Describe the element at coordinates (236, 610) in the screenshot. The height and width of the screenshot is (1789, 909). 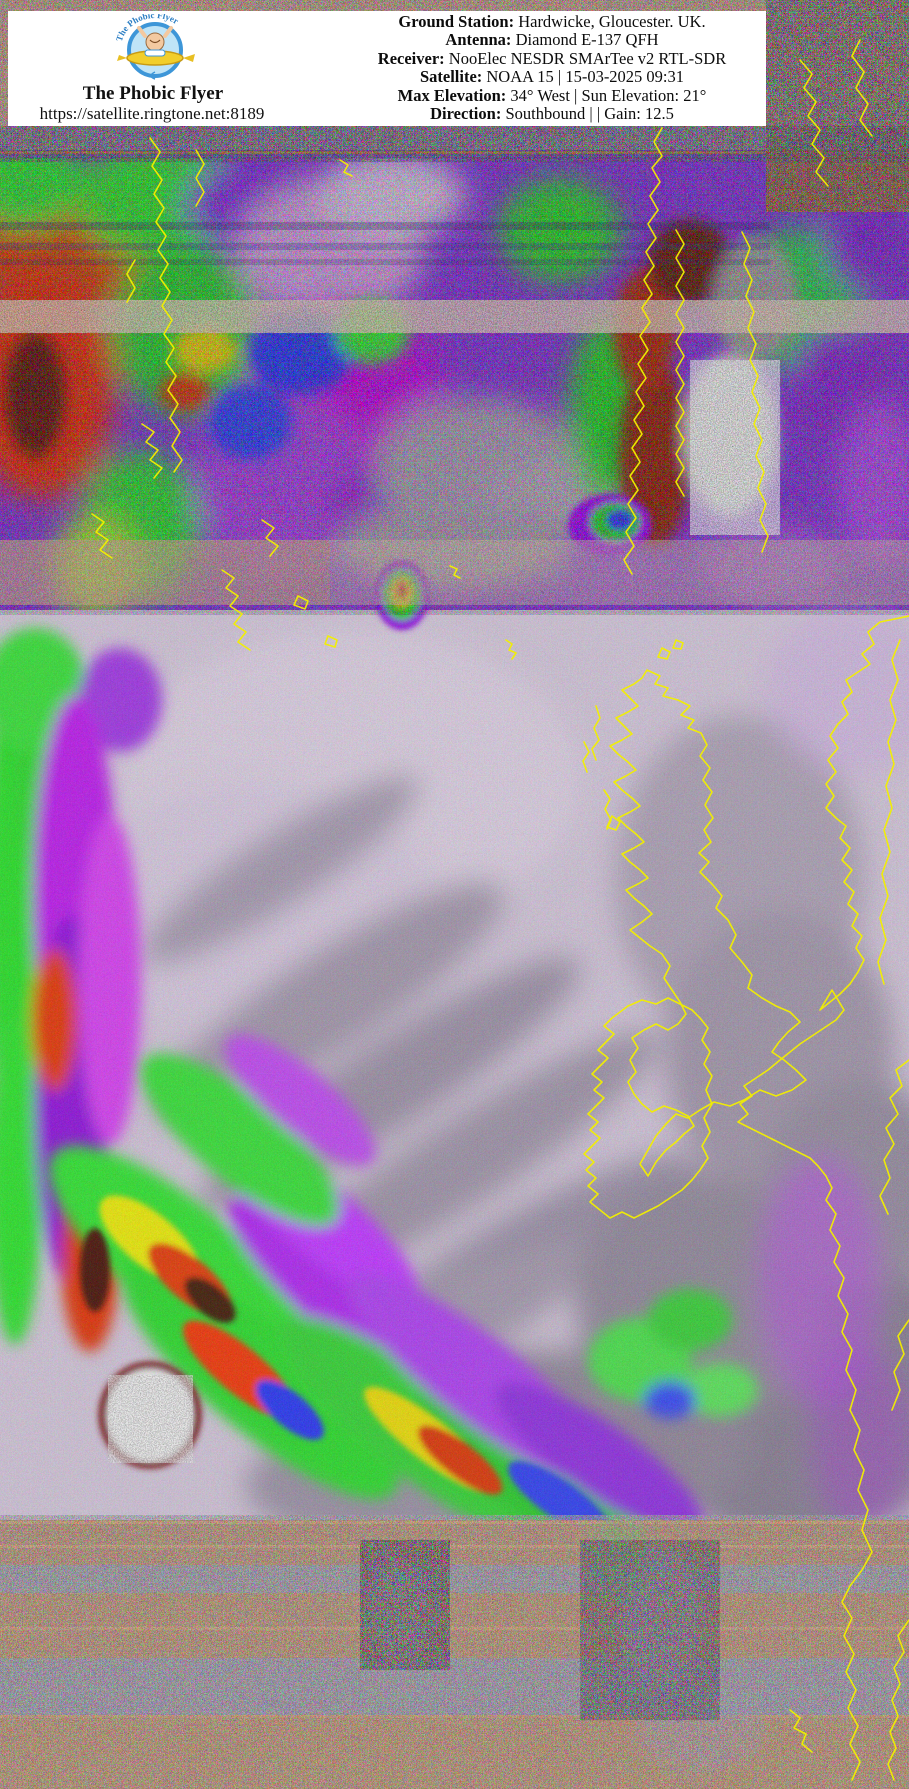
I see `coast-isles` at that location.